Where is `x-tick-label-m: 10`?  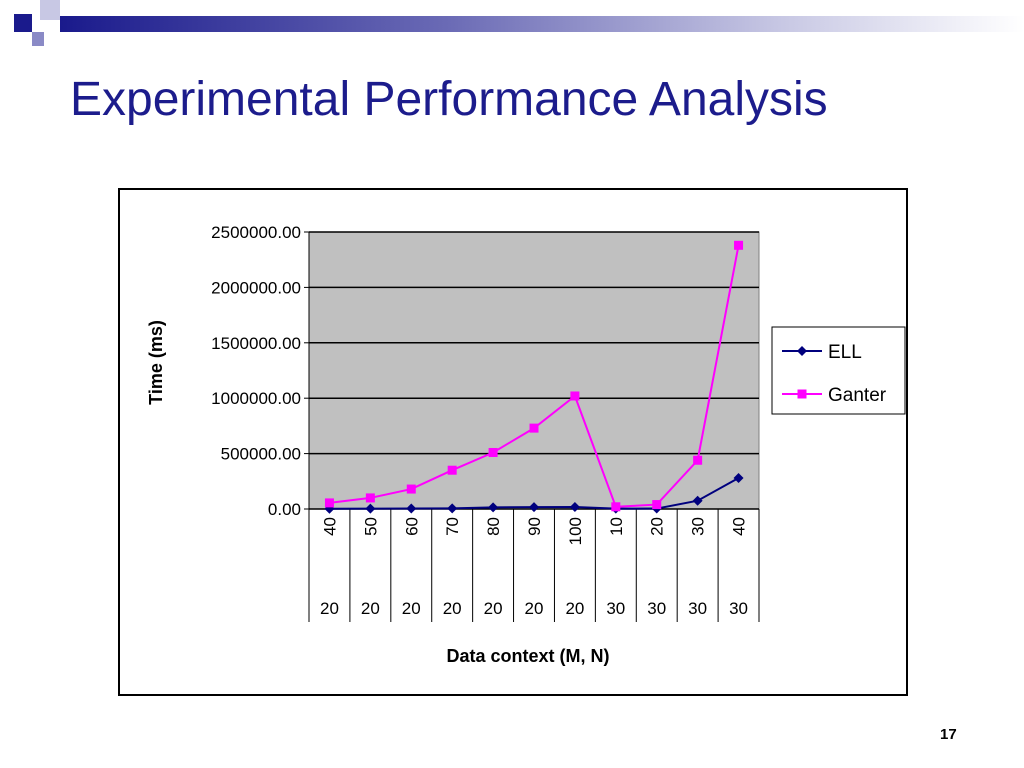 x-tick-label-m: 10 is located at coordinates (616, 526).